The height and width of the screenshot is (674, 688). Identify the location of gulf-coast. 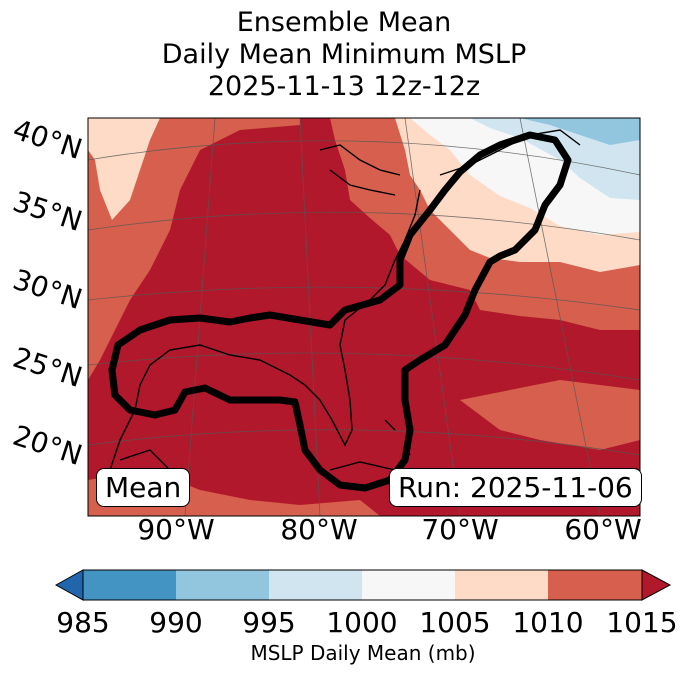
(205, 422).